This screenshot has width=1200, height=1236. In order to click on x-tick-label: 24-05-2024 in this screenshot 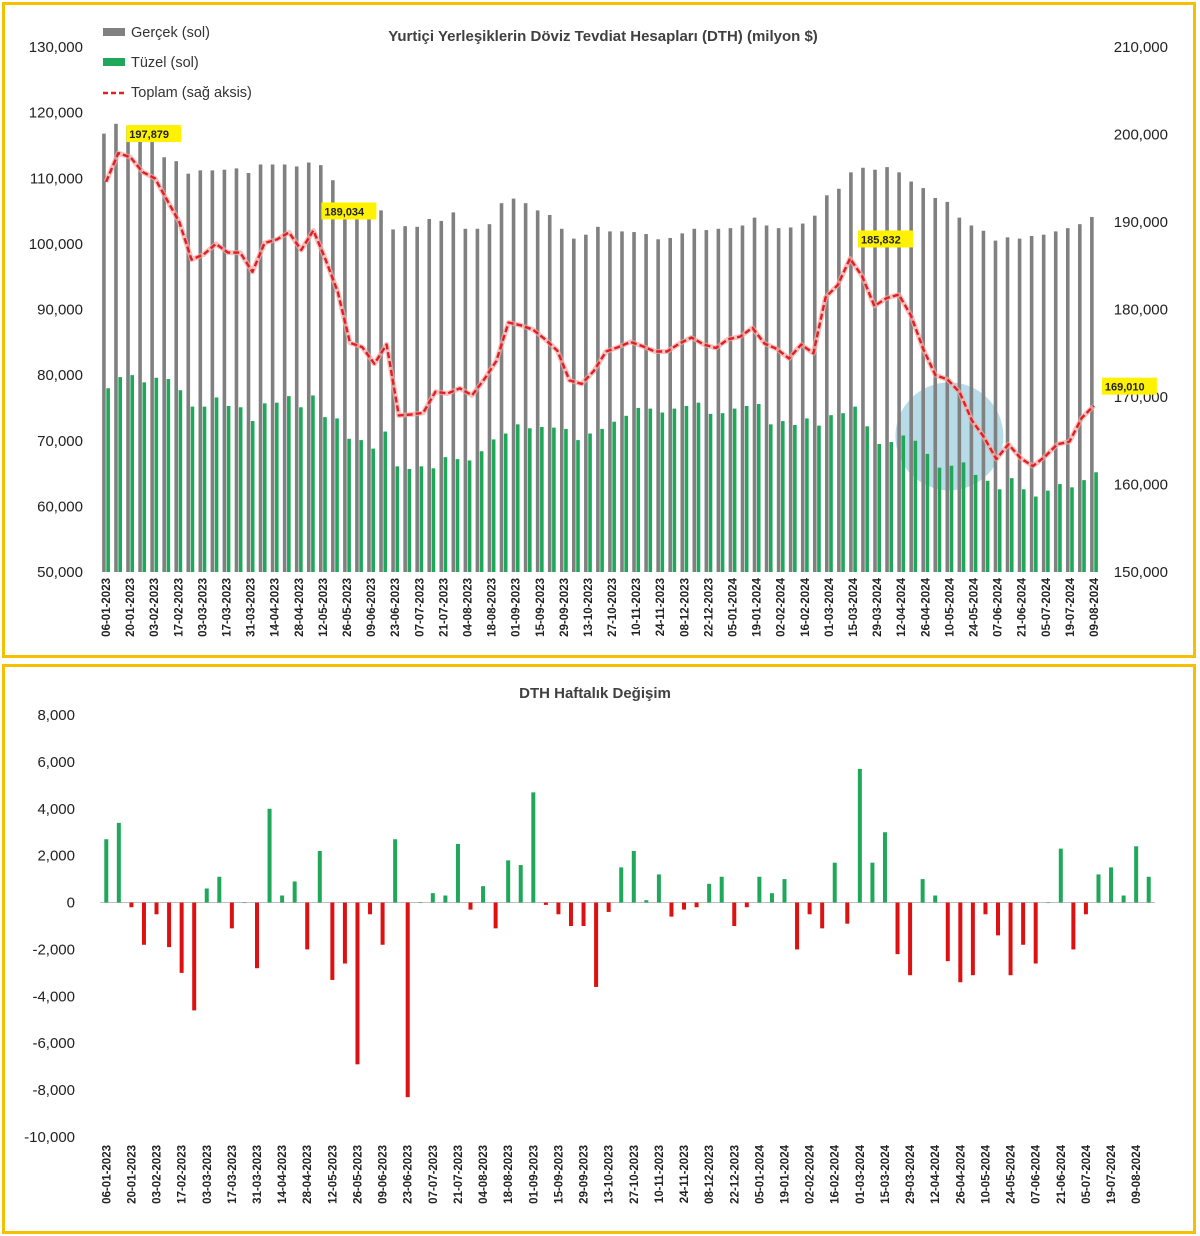, I will do `click(1012, 1173)`.